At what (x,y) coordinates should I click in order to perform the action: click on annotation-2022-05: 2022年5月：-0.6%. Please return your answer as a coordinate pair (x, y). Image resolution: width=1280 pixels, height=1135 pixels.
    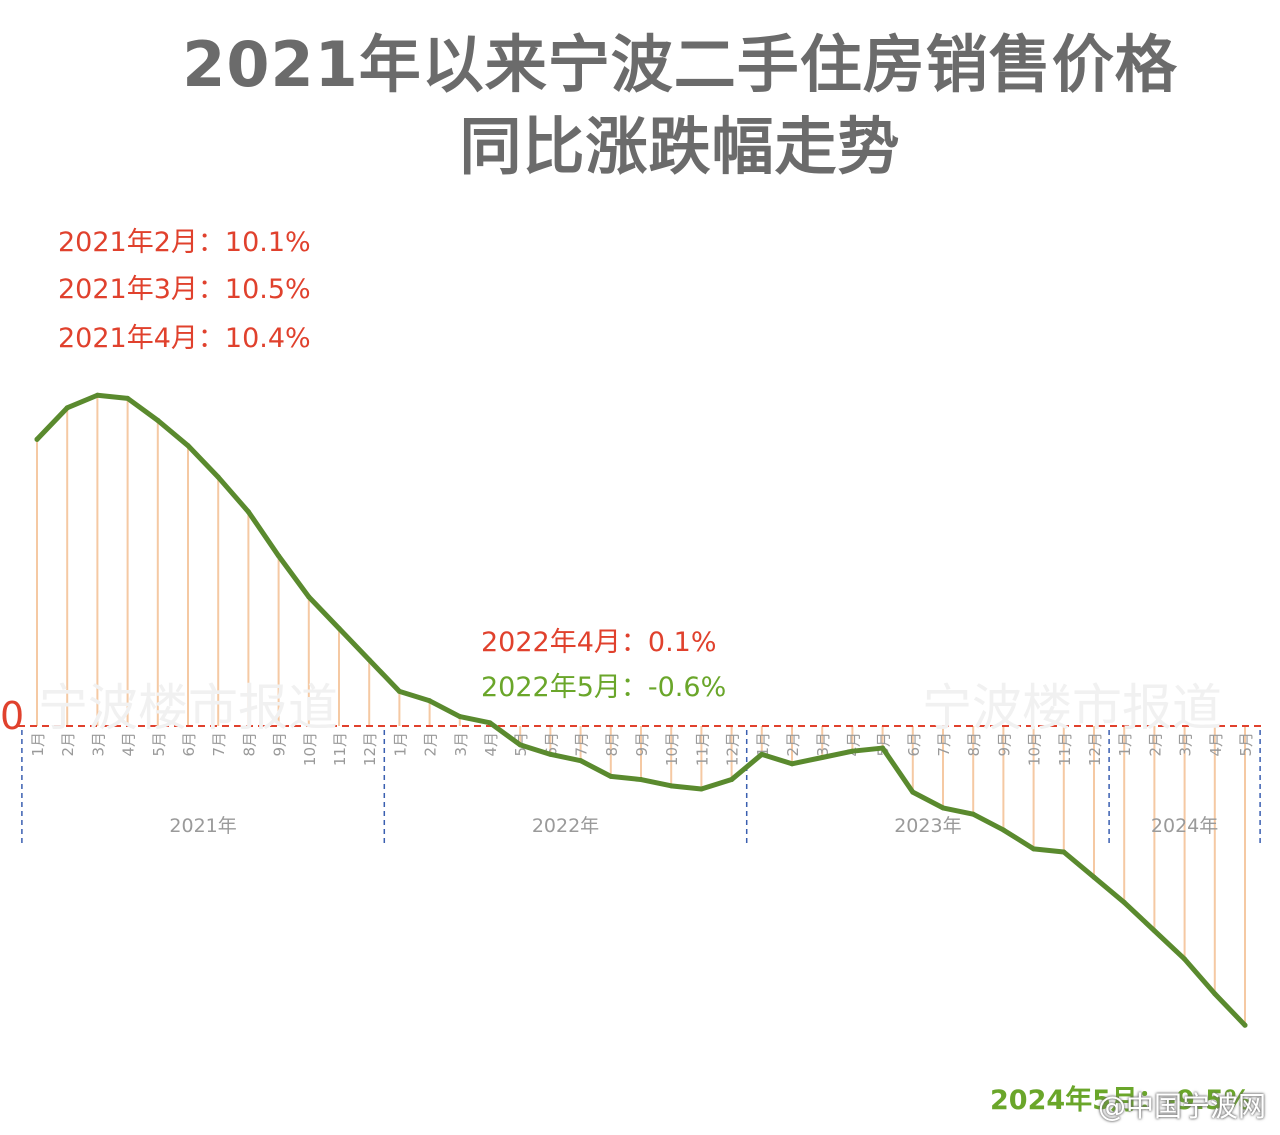
    Looking at the image, I should click on (604, 687).